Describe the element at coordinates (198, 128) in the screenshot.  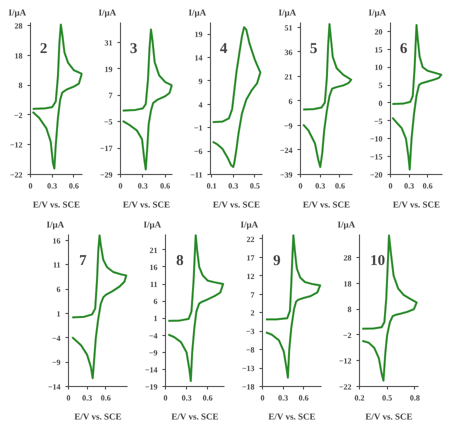
I see `y-tick-label: −1` at that location.